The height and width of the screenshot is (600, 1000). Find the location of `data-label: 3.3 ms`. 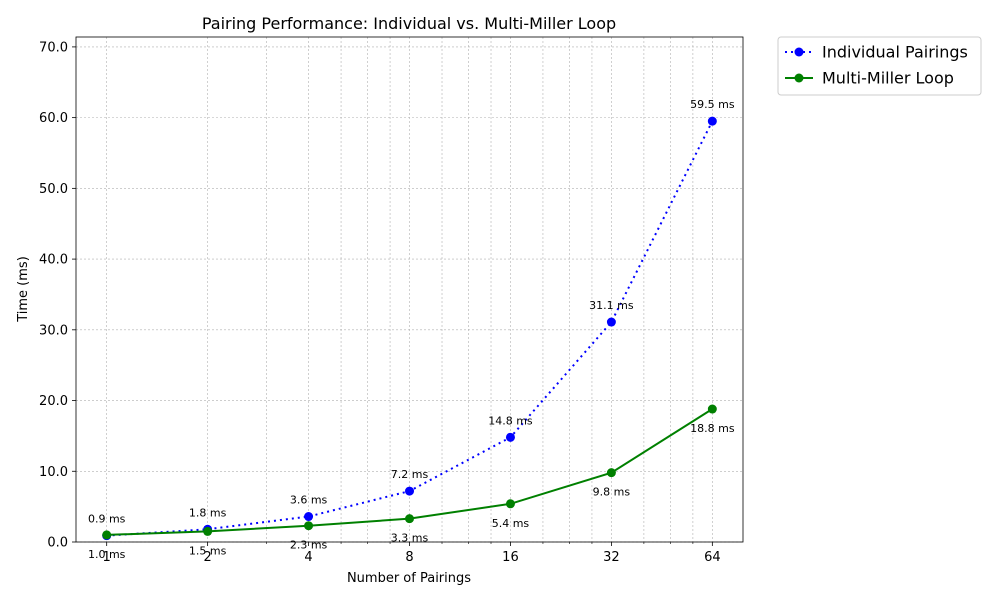

data-label: 3.3 ms is located at coordinates (410, 538).